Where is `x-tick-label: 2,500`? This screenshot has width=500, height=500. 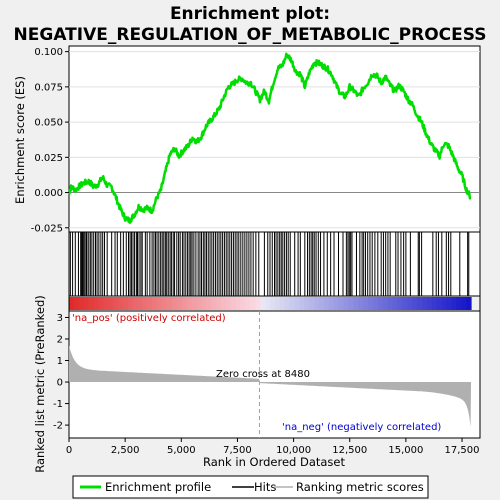 x-tick-label: 2,500 is located at coordinates (125, 450).